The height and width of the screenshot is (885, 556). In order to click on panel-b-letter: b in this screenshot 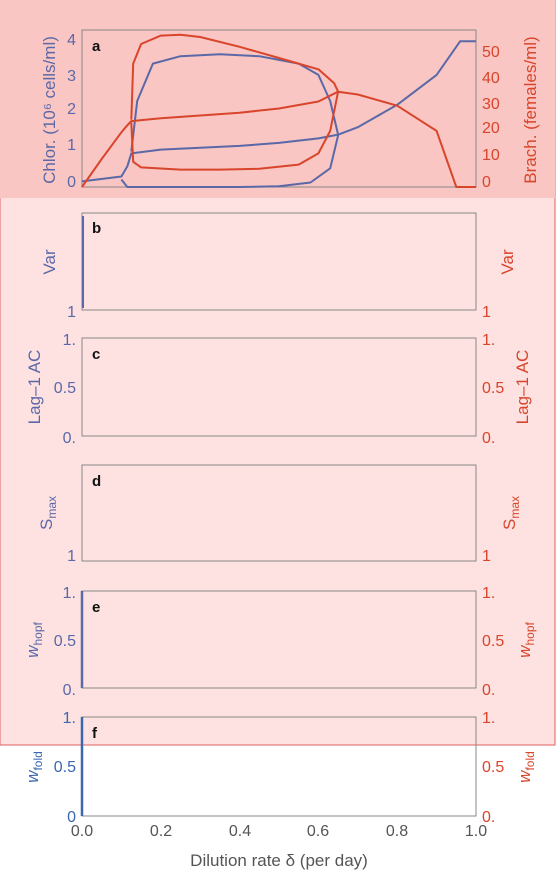, I will do `click(96, 228)`.